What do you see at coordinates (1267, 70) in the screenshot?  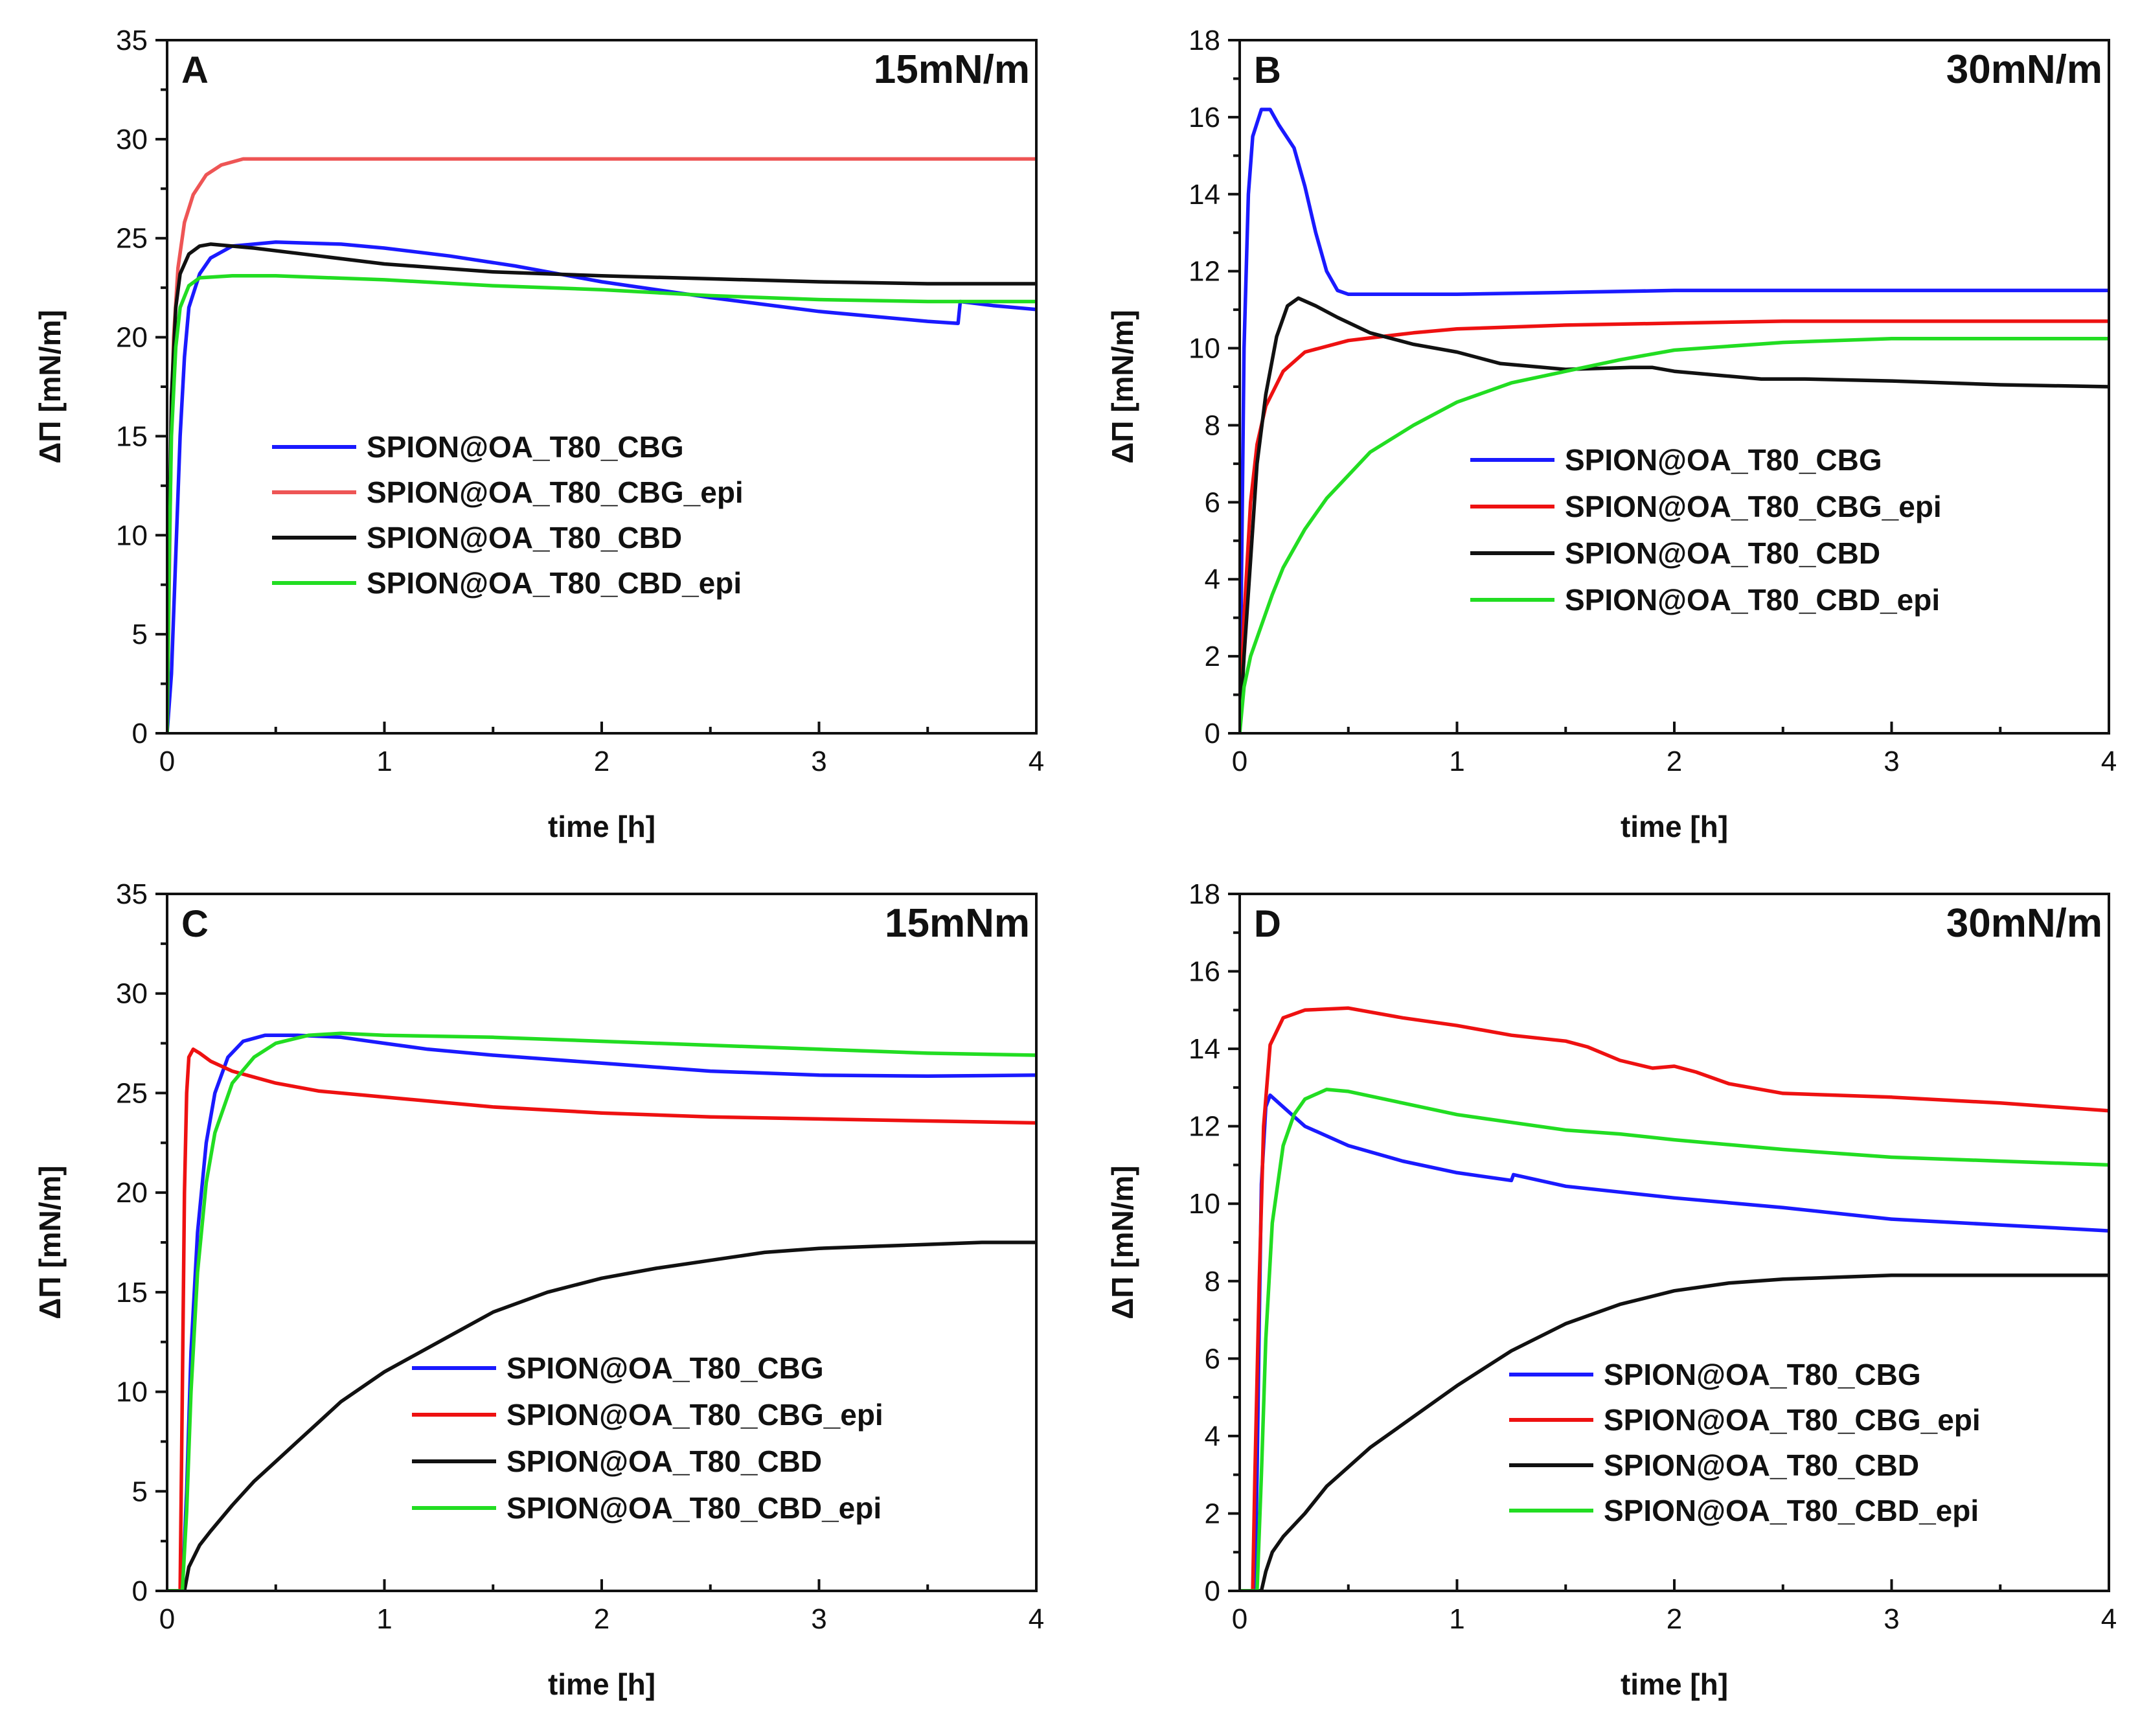 I see `panel-letter: B` at bounding box center [1267, 70].